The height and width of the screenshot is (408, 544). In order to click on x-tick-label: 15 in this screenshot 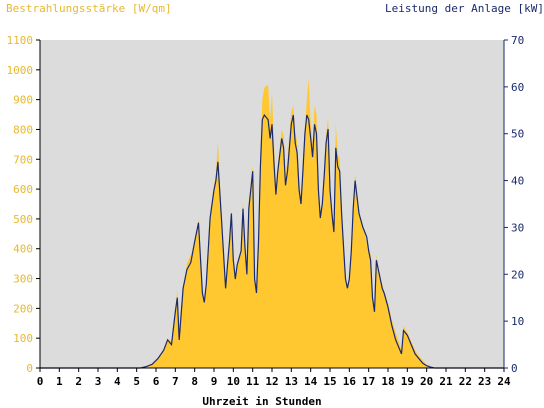, I will do `click(329, 381)`.